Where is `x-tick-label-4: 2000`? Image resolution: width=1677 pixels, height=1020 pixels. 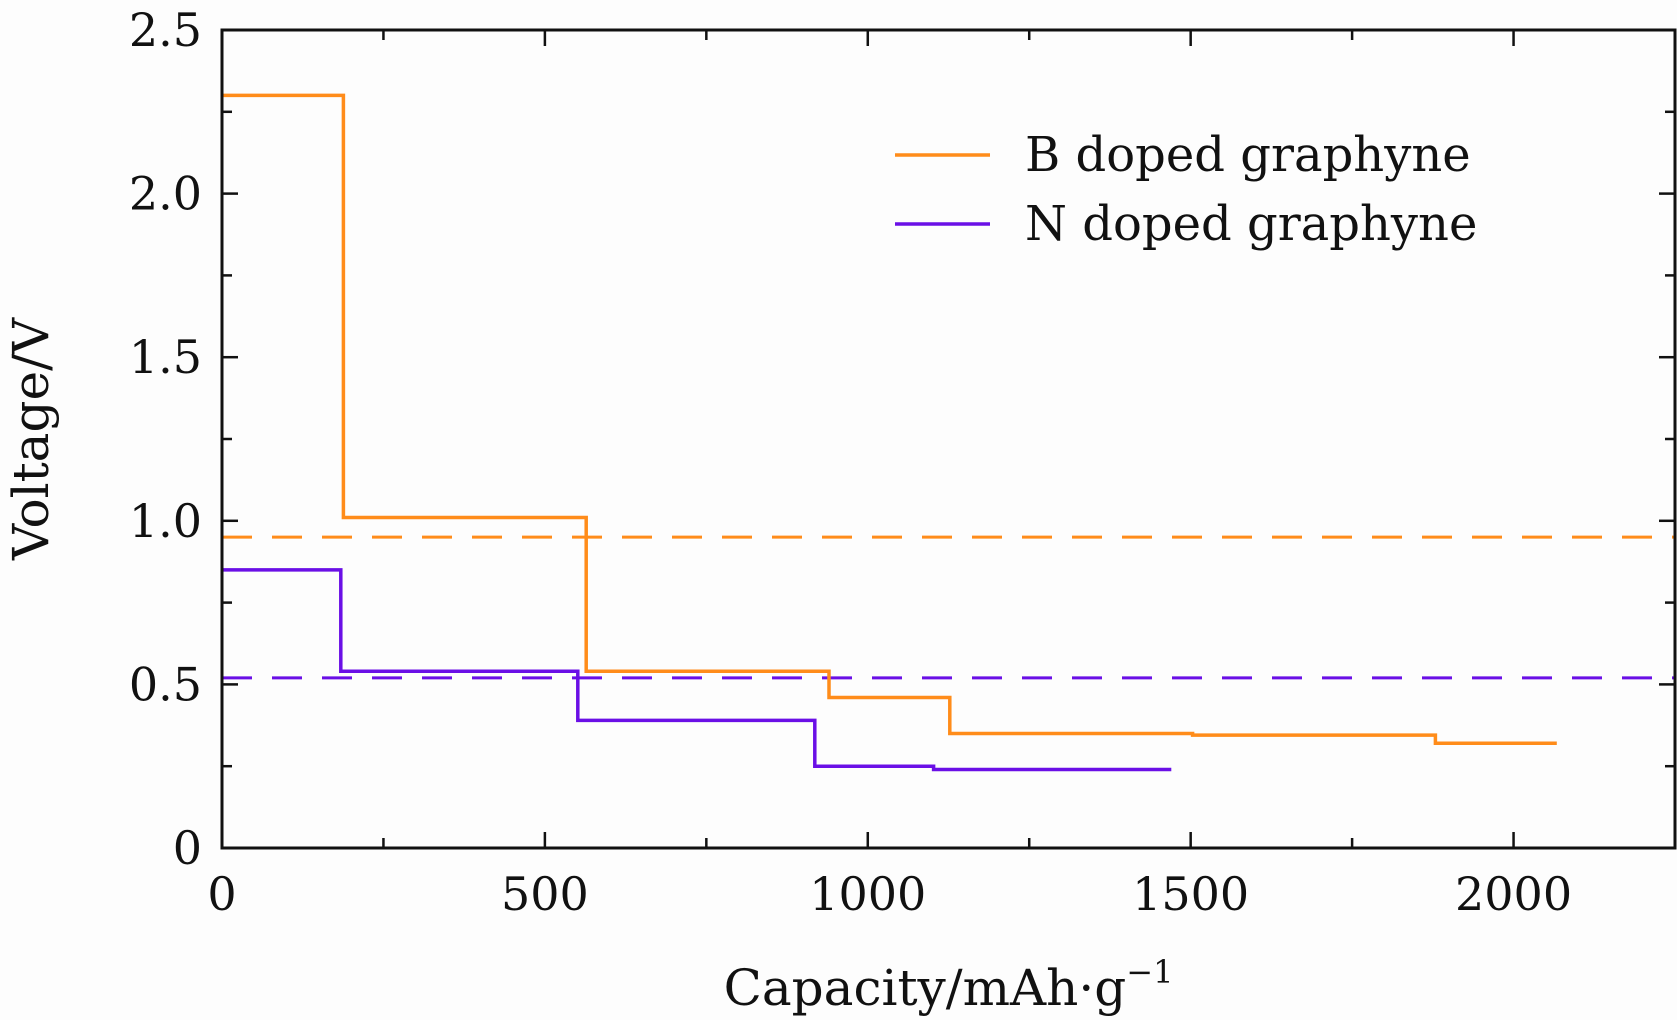
x-tick-label-4: 2000 is located at coordinates (1513, 894).